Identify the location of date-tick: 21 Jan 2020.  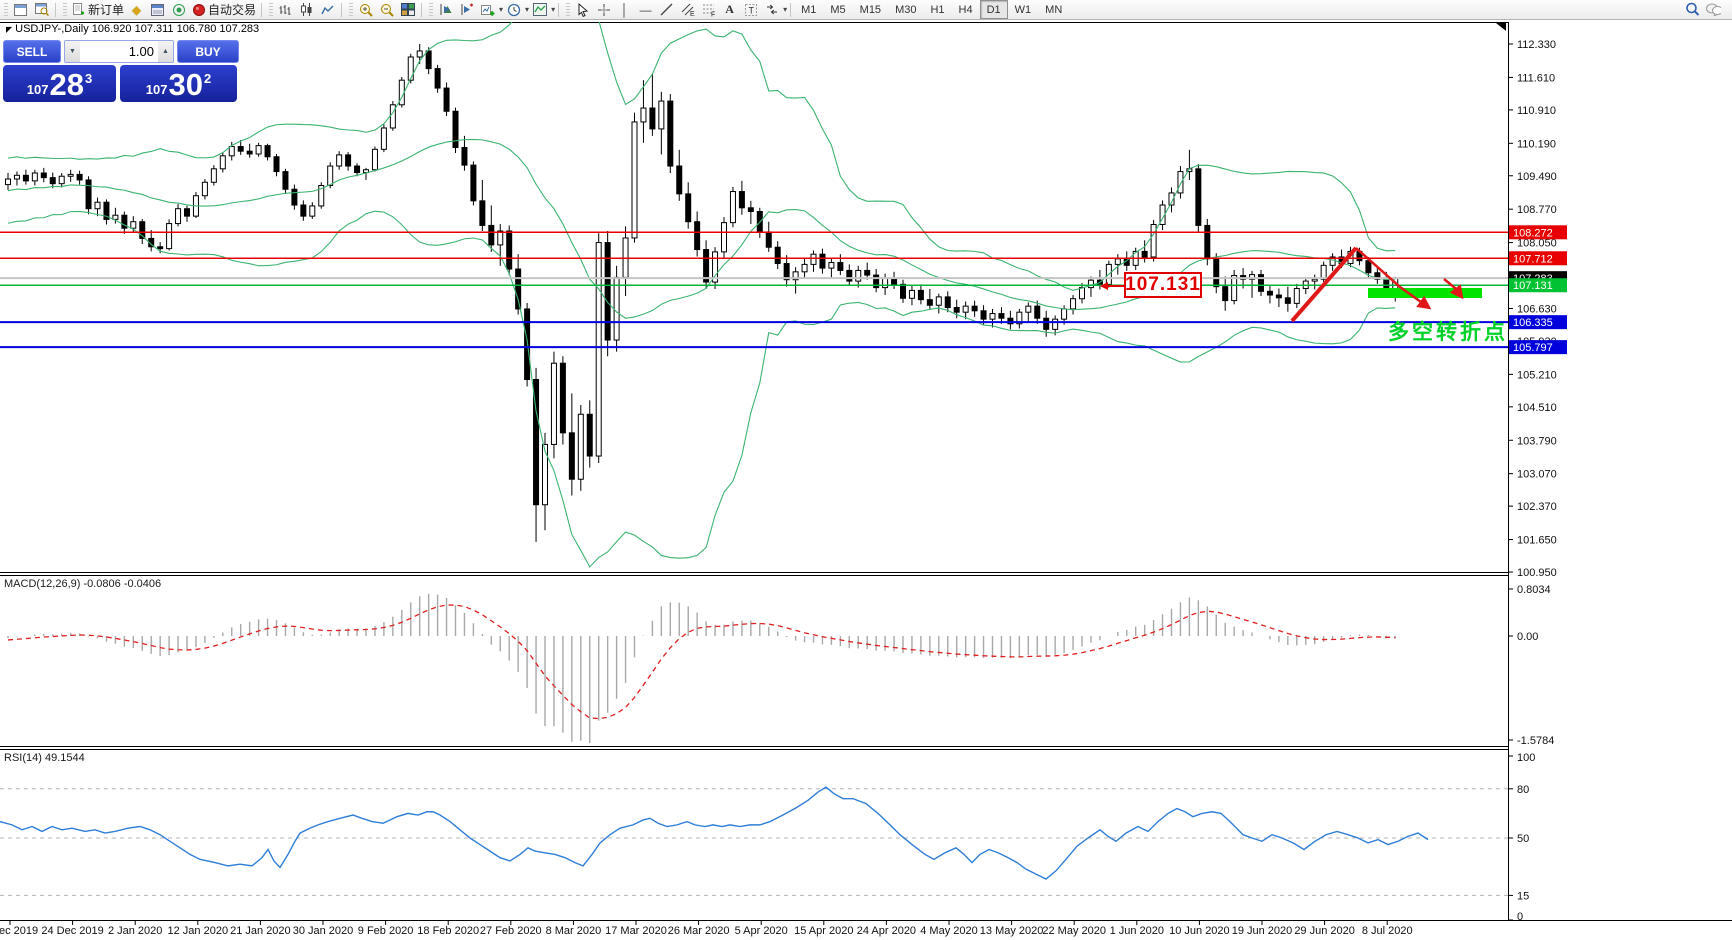
(260, 931).